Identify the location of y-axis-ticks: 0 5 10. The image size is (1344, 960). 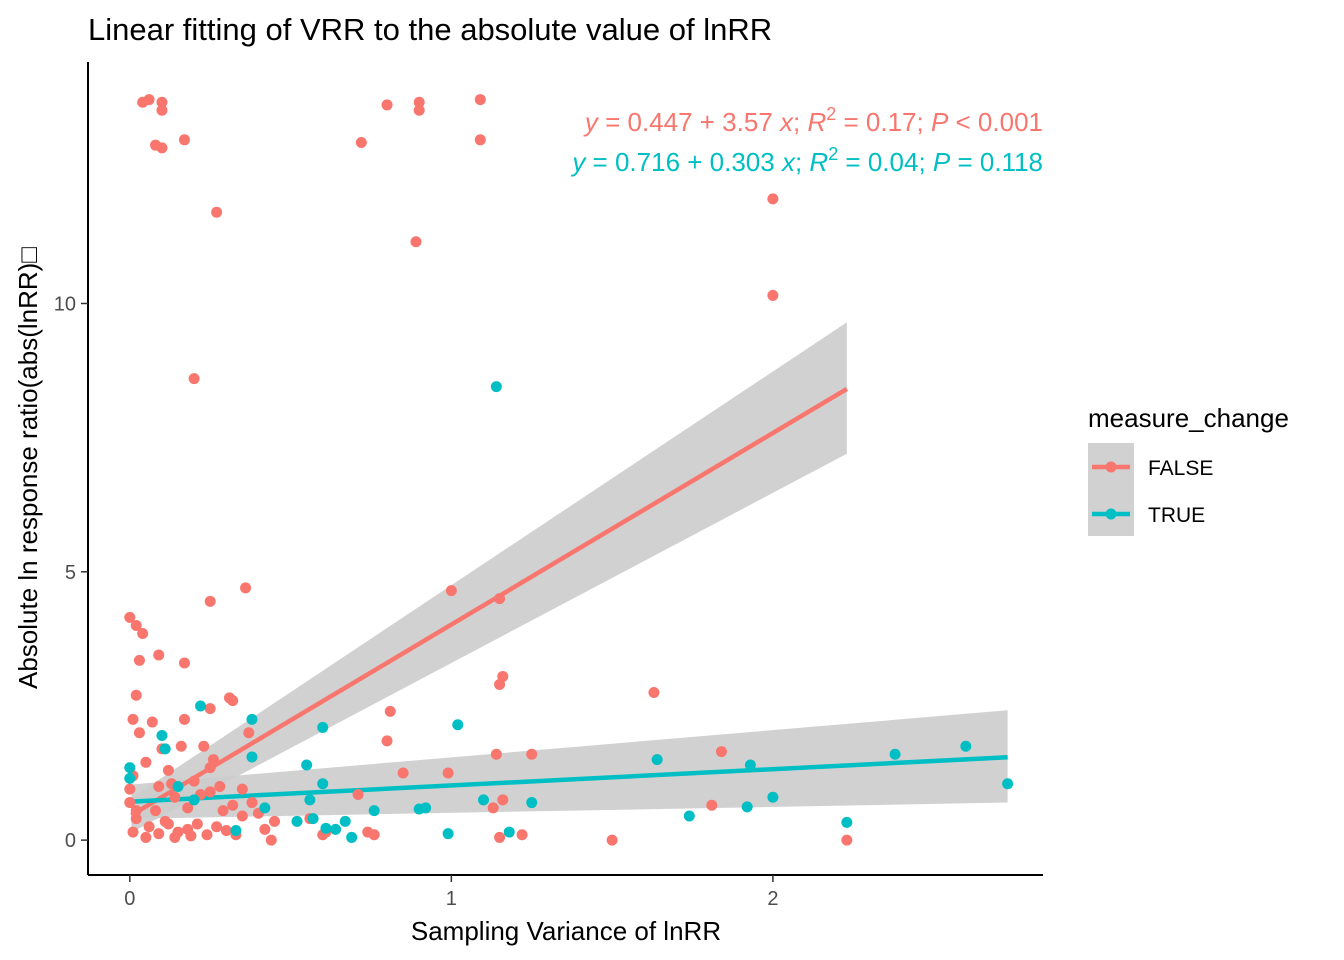
(71, 572).